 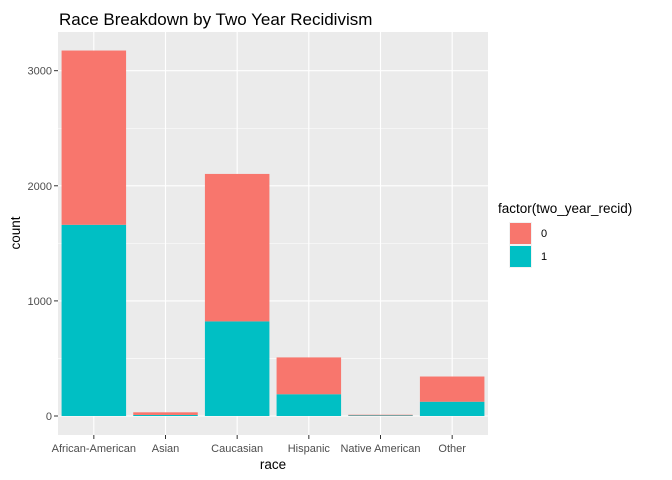 What do you see at coordinates (43, 244) in the screenshot?
I see `y-axis: 0 1000 2000 3000` at bounding box center [43, 244].